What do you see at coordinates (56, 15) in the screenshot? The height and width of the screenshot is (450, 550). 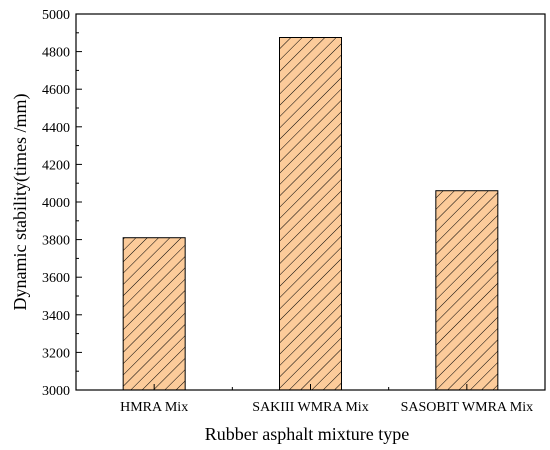 I see `y-tick-label: 5000` at bounding box center [56, 15].